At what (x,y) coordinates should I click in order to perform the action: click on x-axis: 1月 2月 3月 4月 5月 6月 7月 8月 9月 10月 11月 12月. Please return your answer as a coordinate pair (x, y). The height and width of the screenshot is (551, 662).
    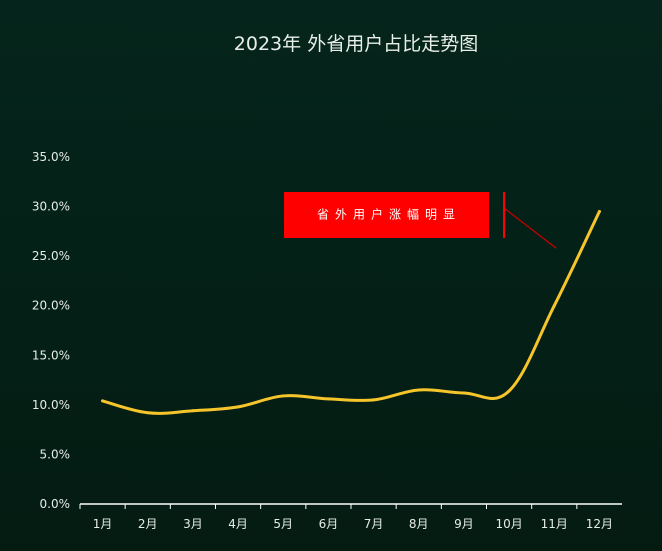
    Looking at the image, I should click on (346, 517).